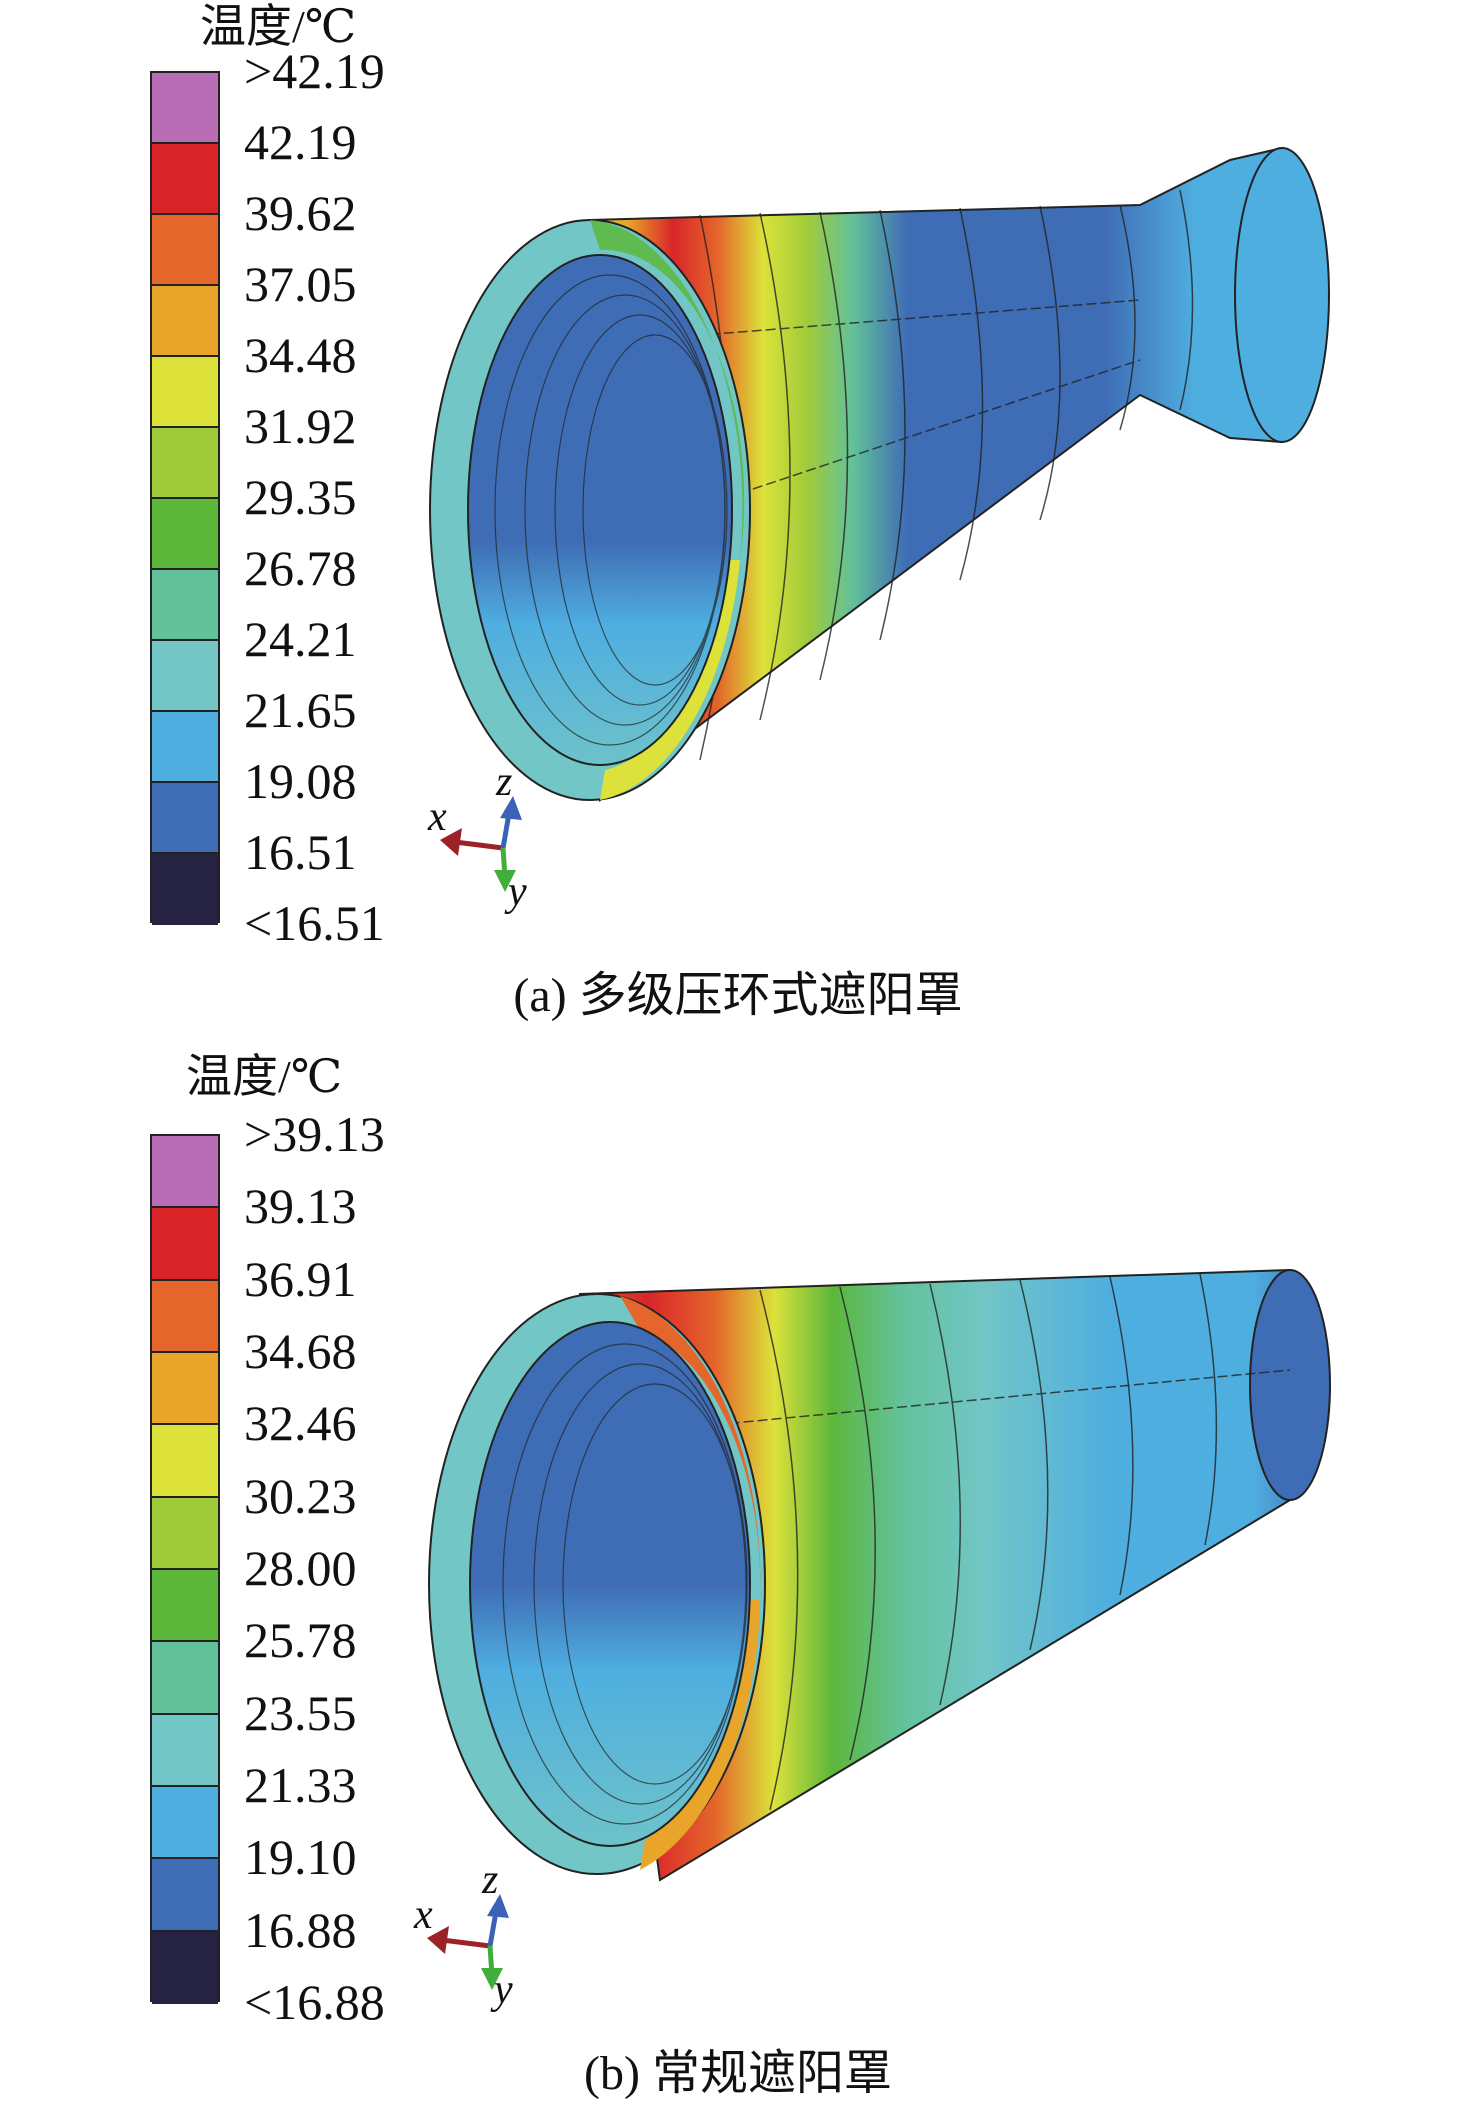  I want to click on legend-label: 19.08, so click(300, 781).